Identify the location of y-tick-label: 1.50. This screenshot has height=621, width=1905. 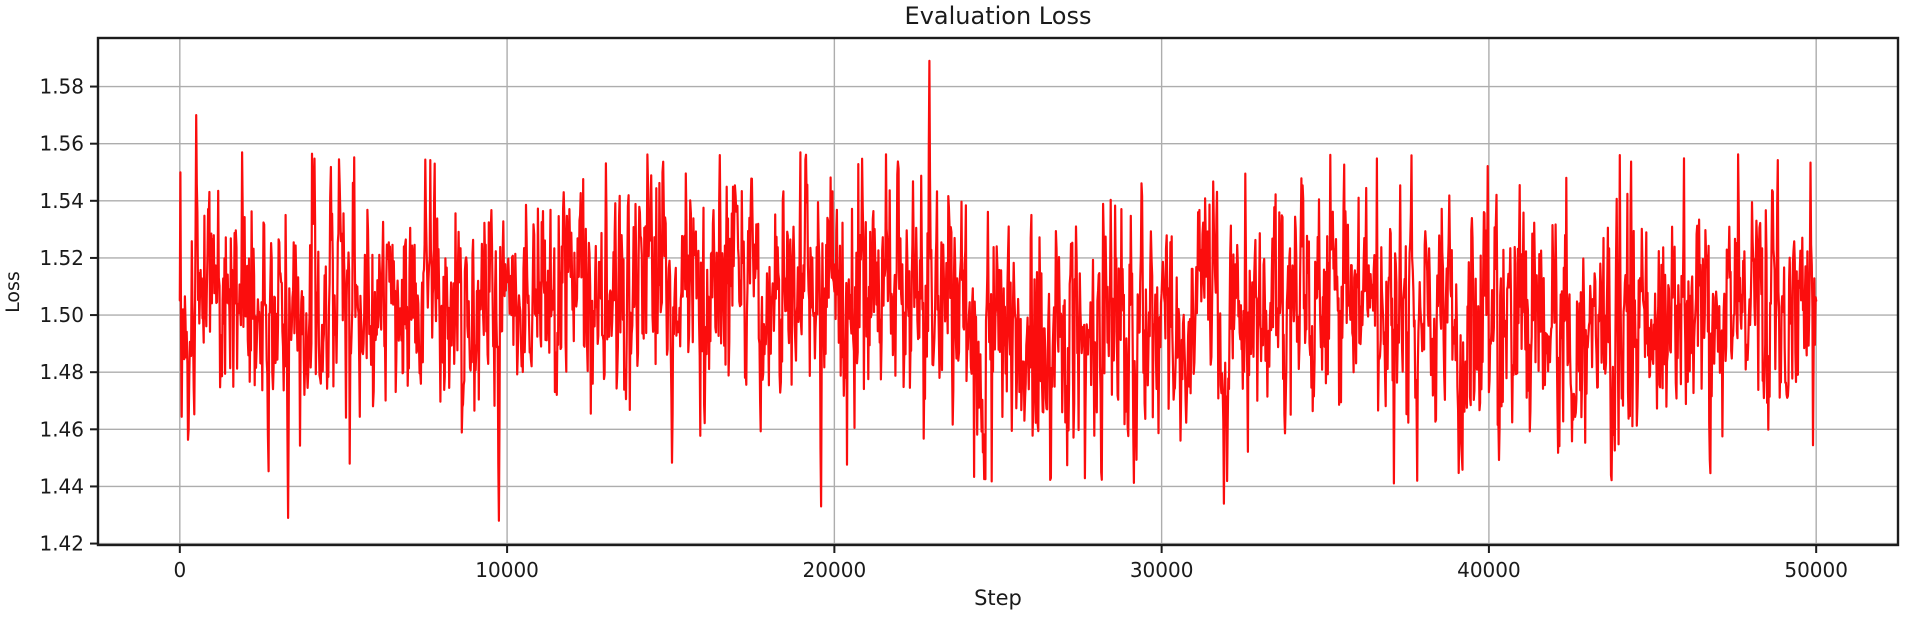
(61, 315).